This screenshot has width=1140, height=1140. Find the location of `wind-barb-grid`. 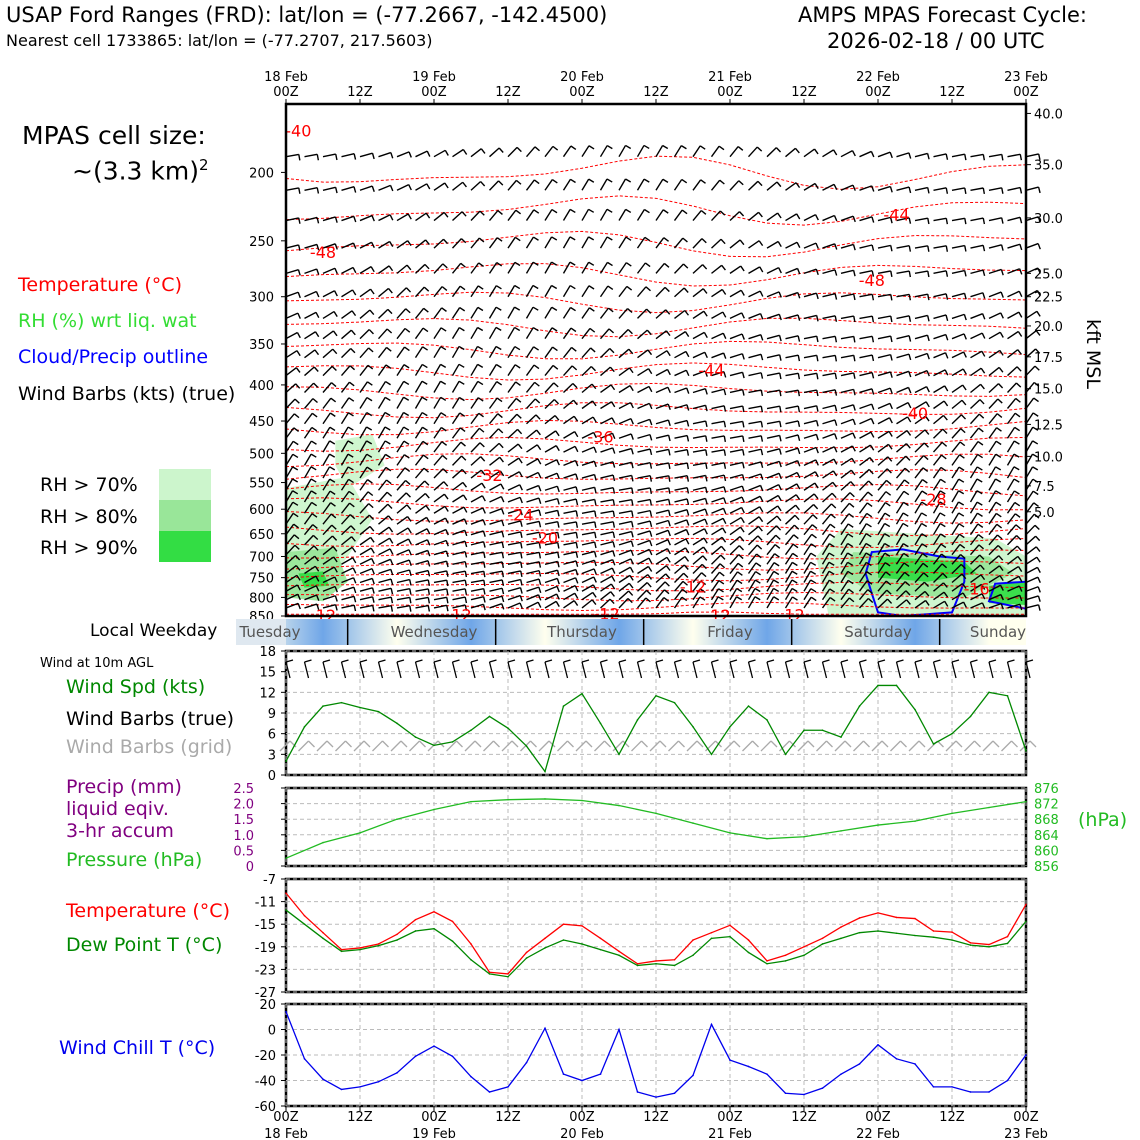

wind-barb-grid is located at coordinates (433, 746).